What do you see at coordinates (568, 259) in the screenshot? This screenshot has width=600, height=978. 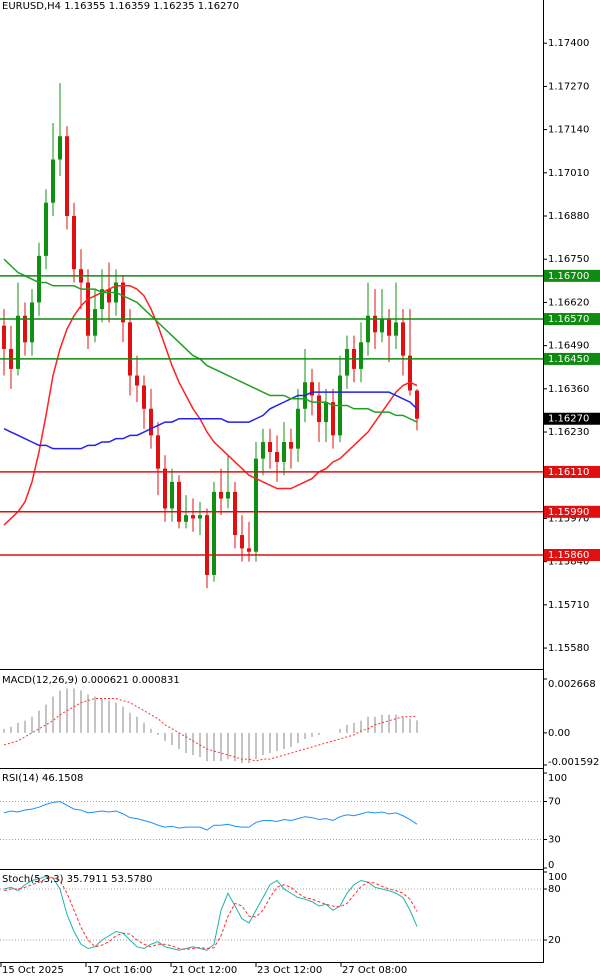 I see `y-tick-label: 1.16750` at bounding box center [568, 259].